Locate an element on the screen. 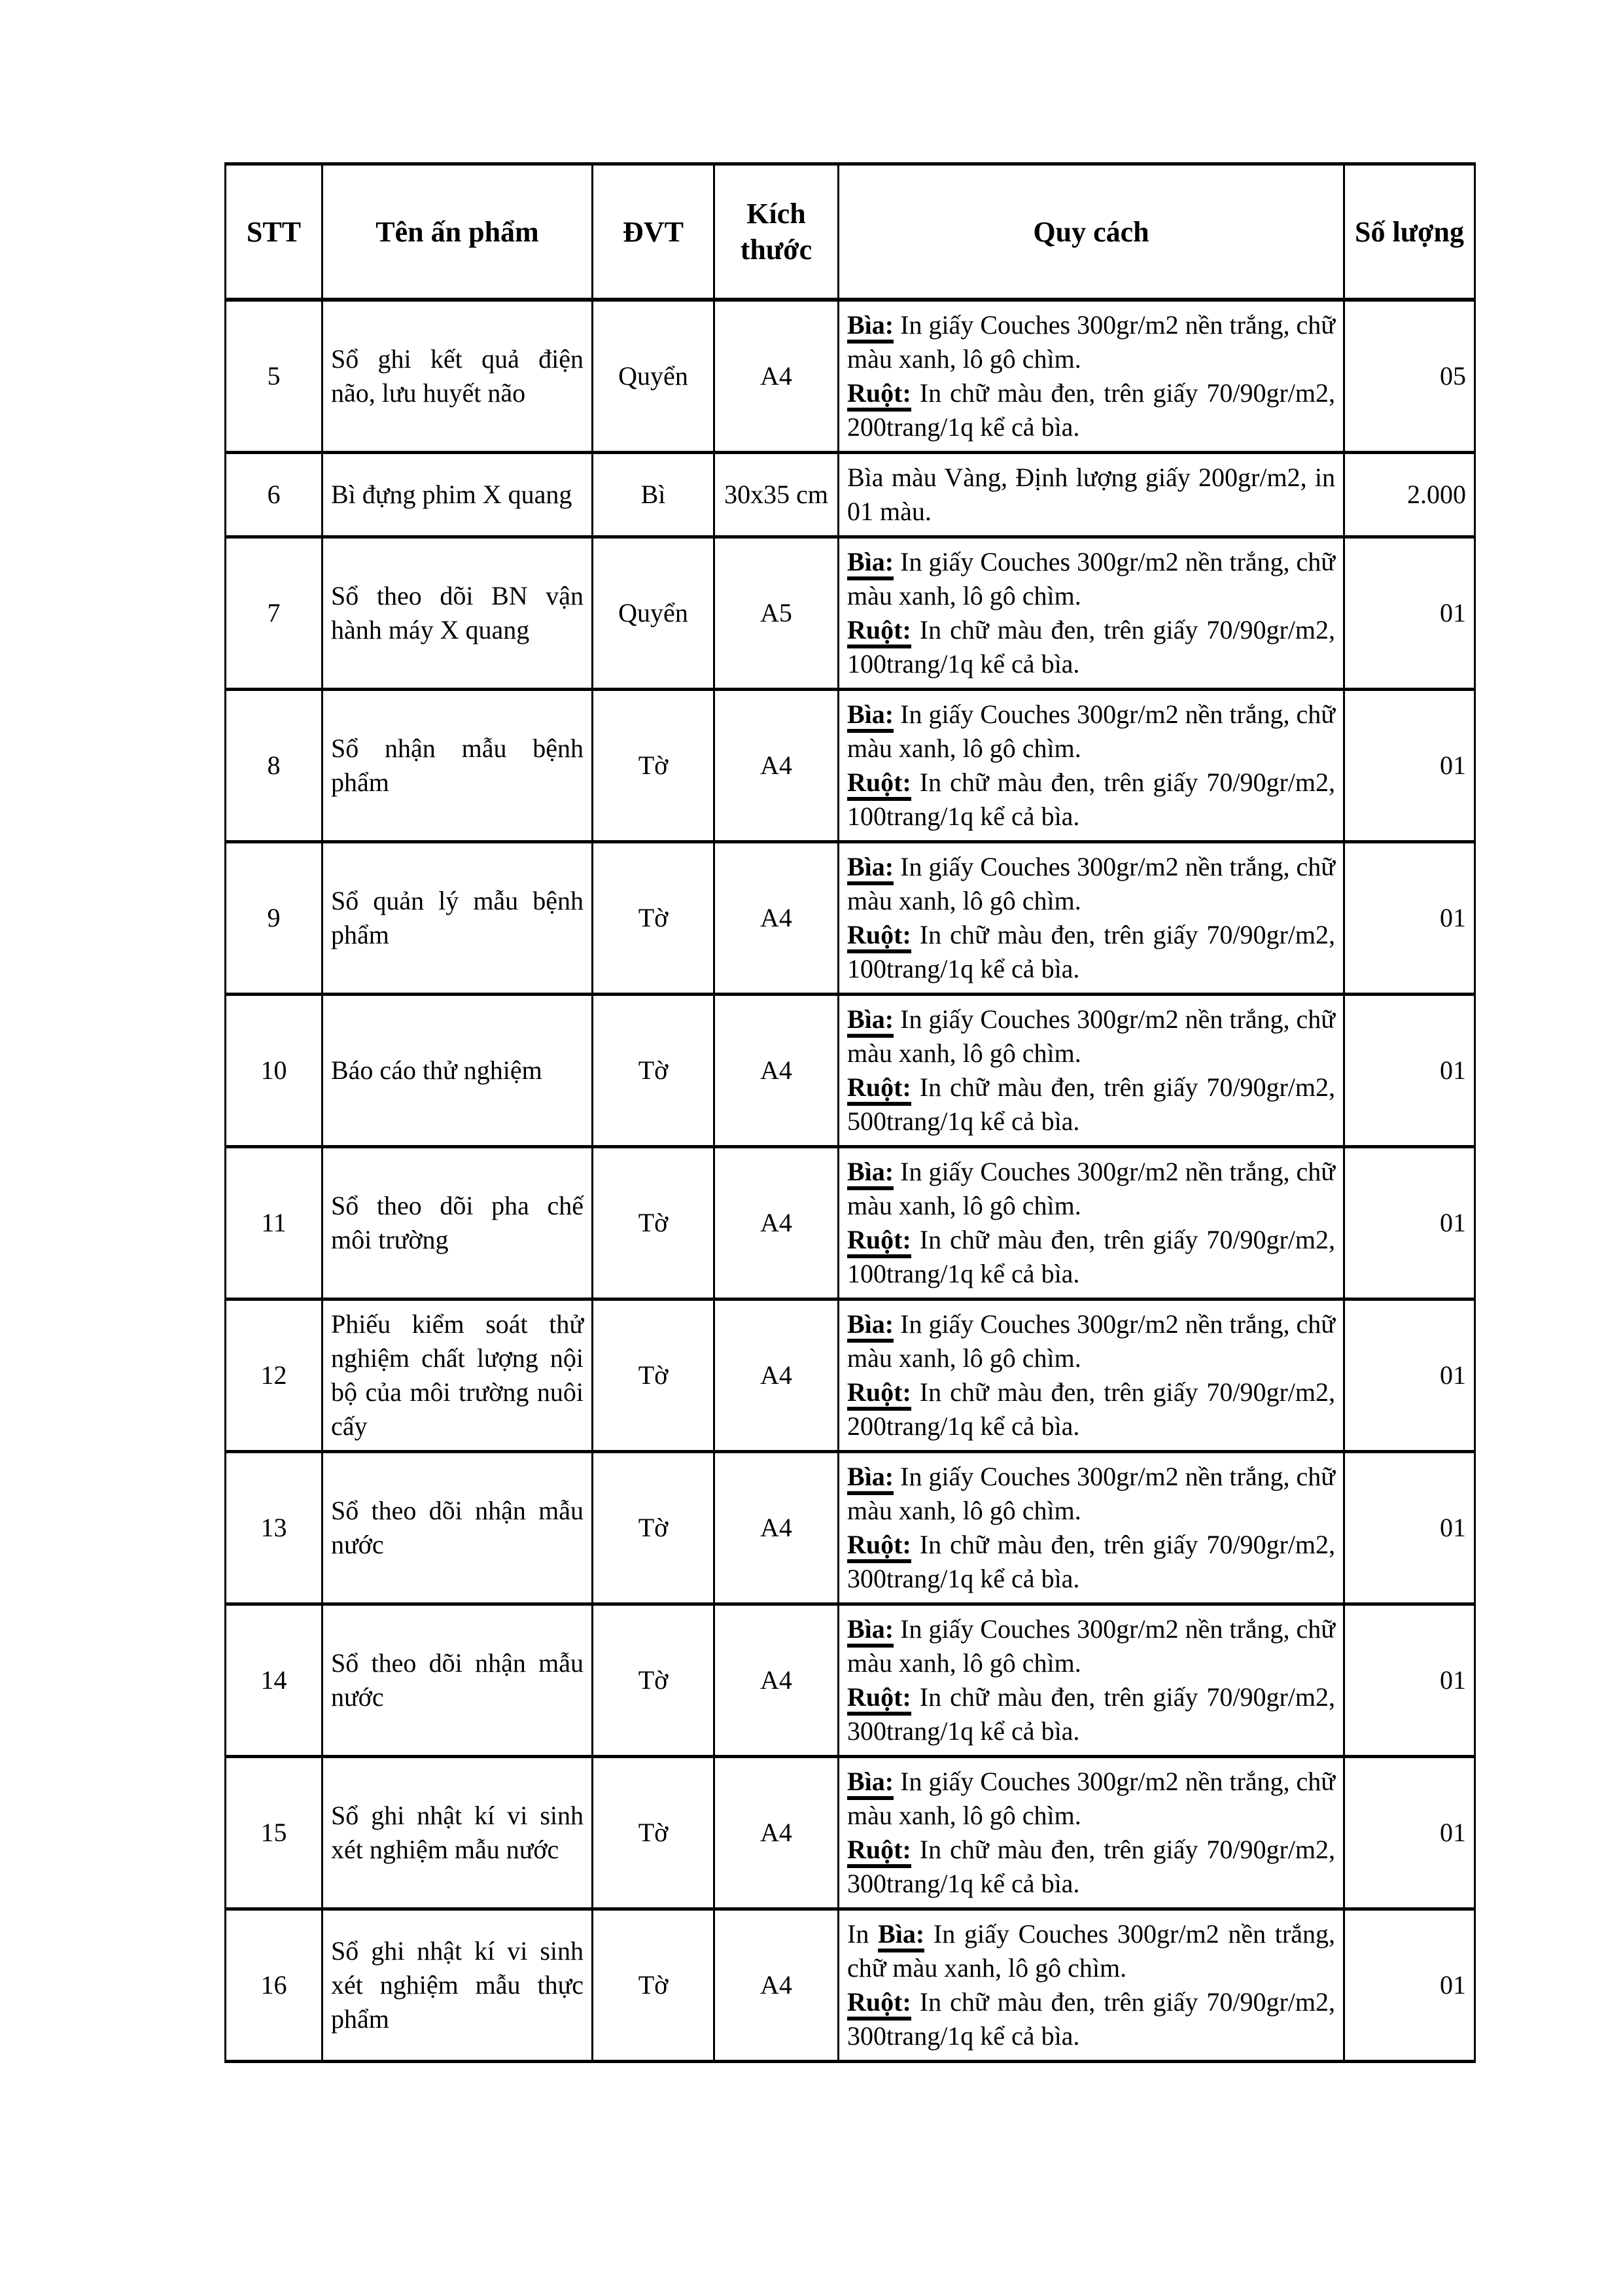 This screenshot has height=2296, width=1623. cell-stt: 10 is located at coordinates (274, 1070).